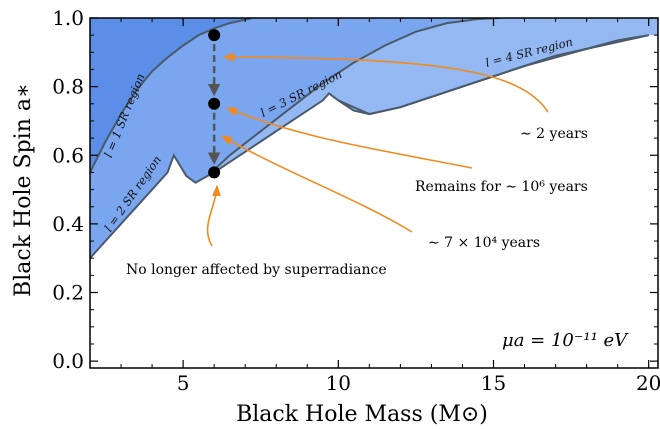  What do you see at coordinates (554, 134) in the screenshot?
I see `annotation-2-years: ∼ 2 years` at bounding box center [554, 134].